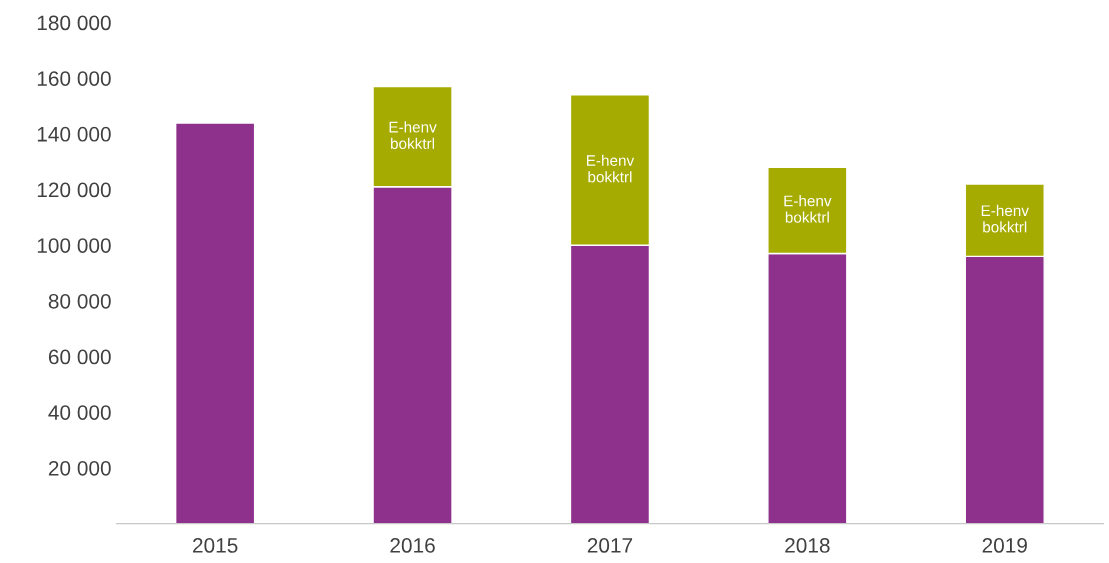 This screenshot has height=563, width=1109. I want to click on y-tick-label: 180 000, so click(74, 23).